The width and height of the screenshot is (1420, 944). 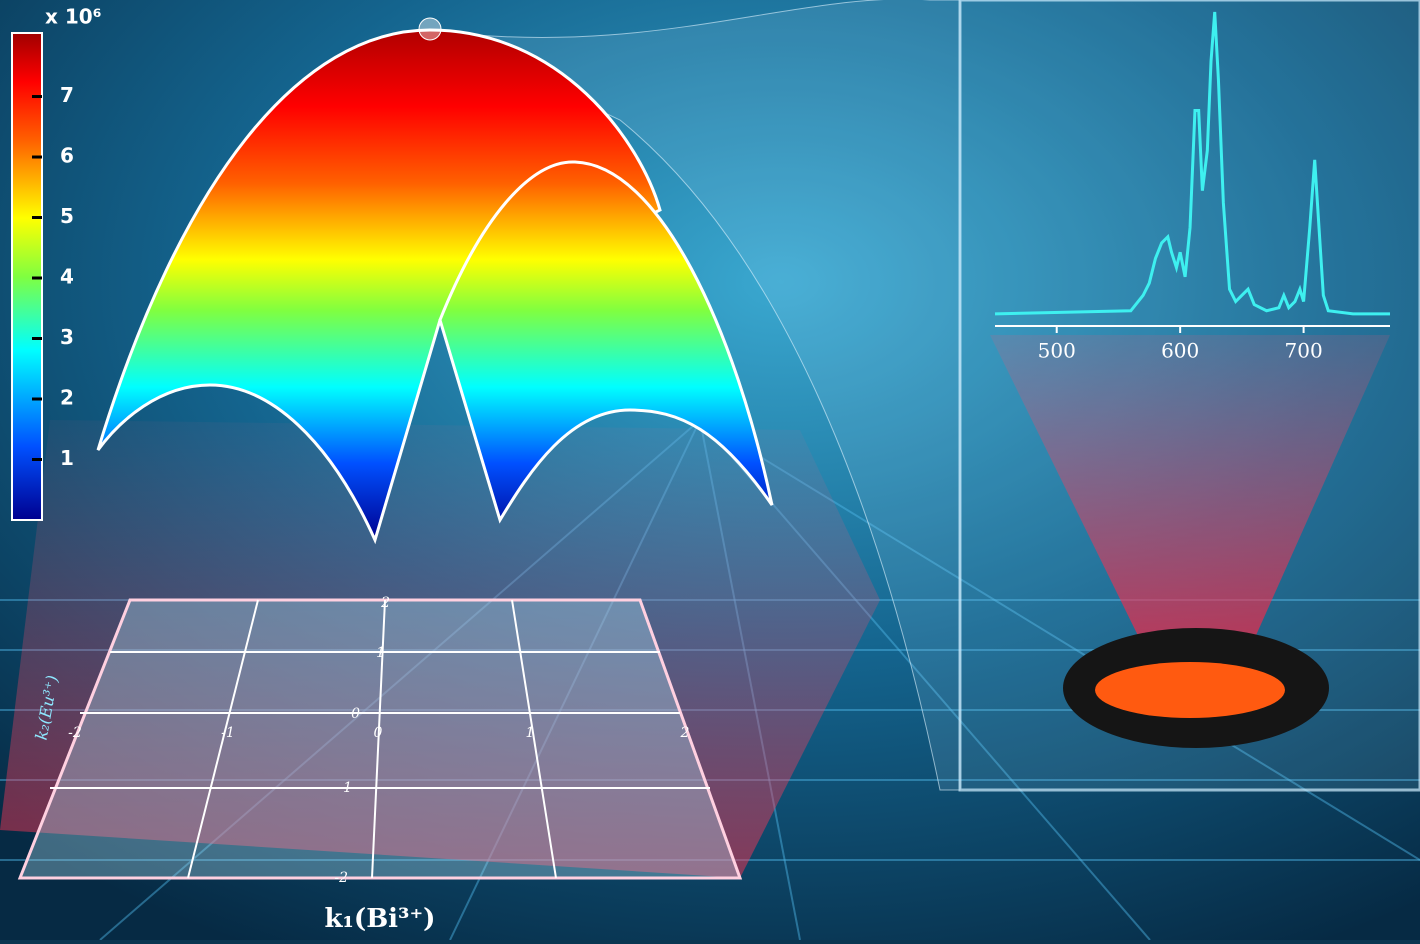 I want to click on colorbar-tick-label: 7, so click(x=67, y=95).